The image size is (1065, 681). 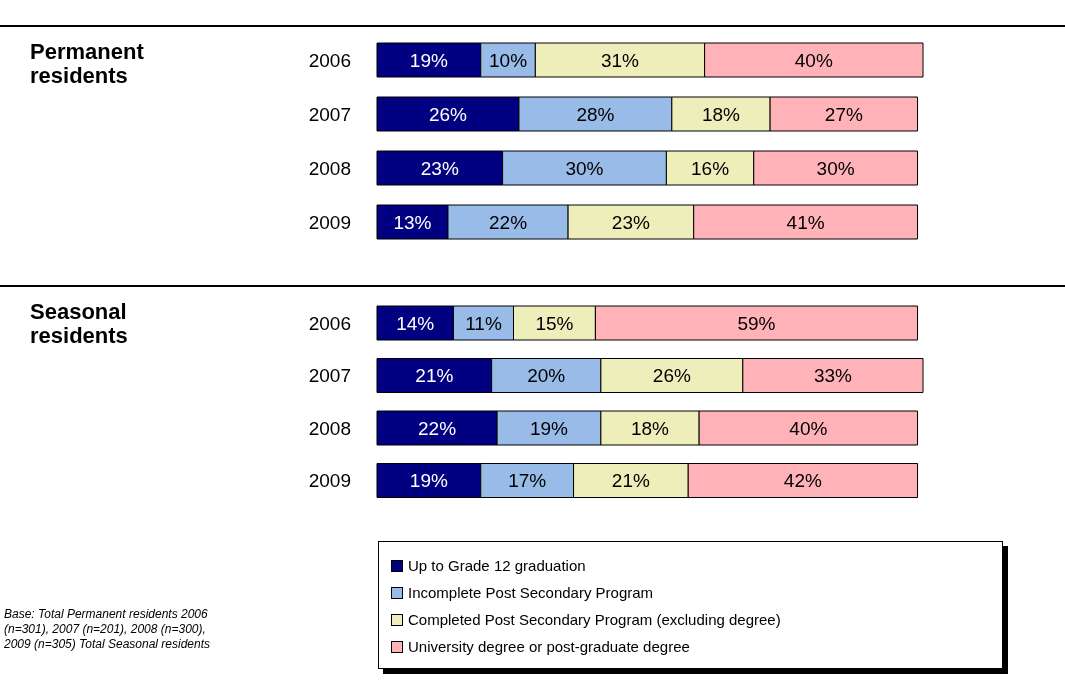 I want to click on text: Base: Total Permanent residents 2006 (n=301), 2007 (n=201), 2008 (n=300), 2009 (n=305) Total Seasonal residents, so click(x=108, y=629).